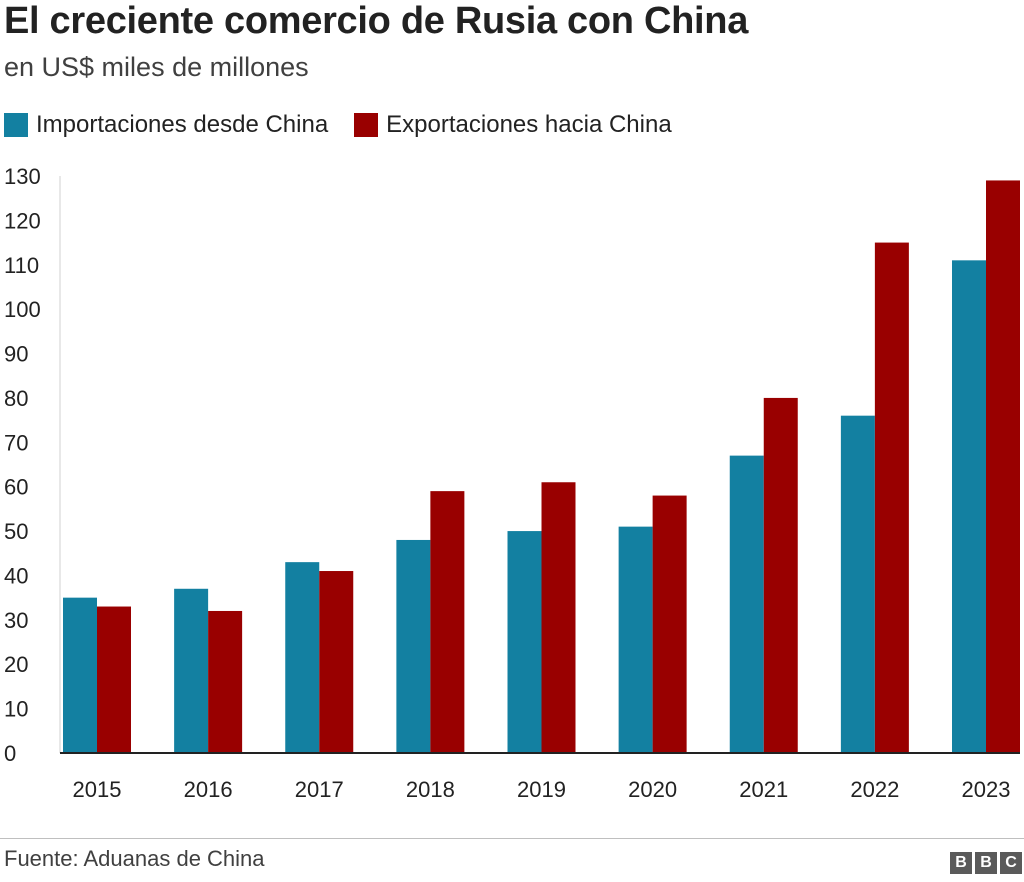 This screenshot has width=1024, height=882. Describe the element at coordinates (22, 176) in the screenshot. I see `y-tick-label: 130` at that location.